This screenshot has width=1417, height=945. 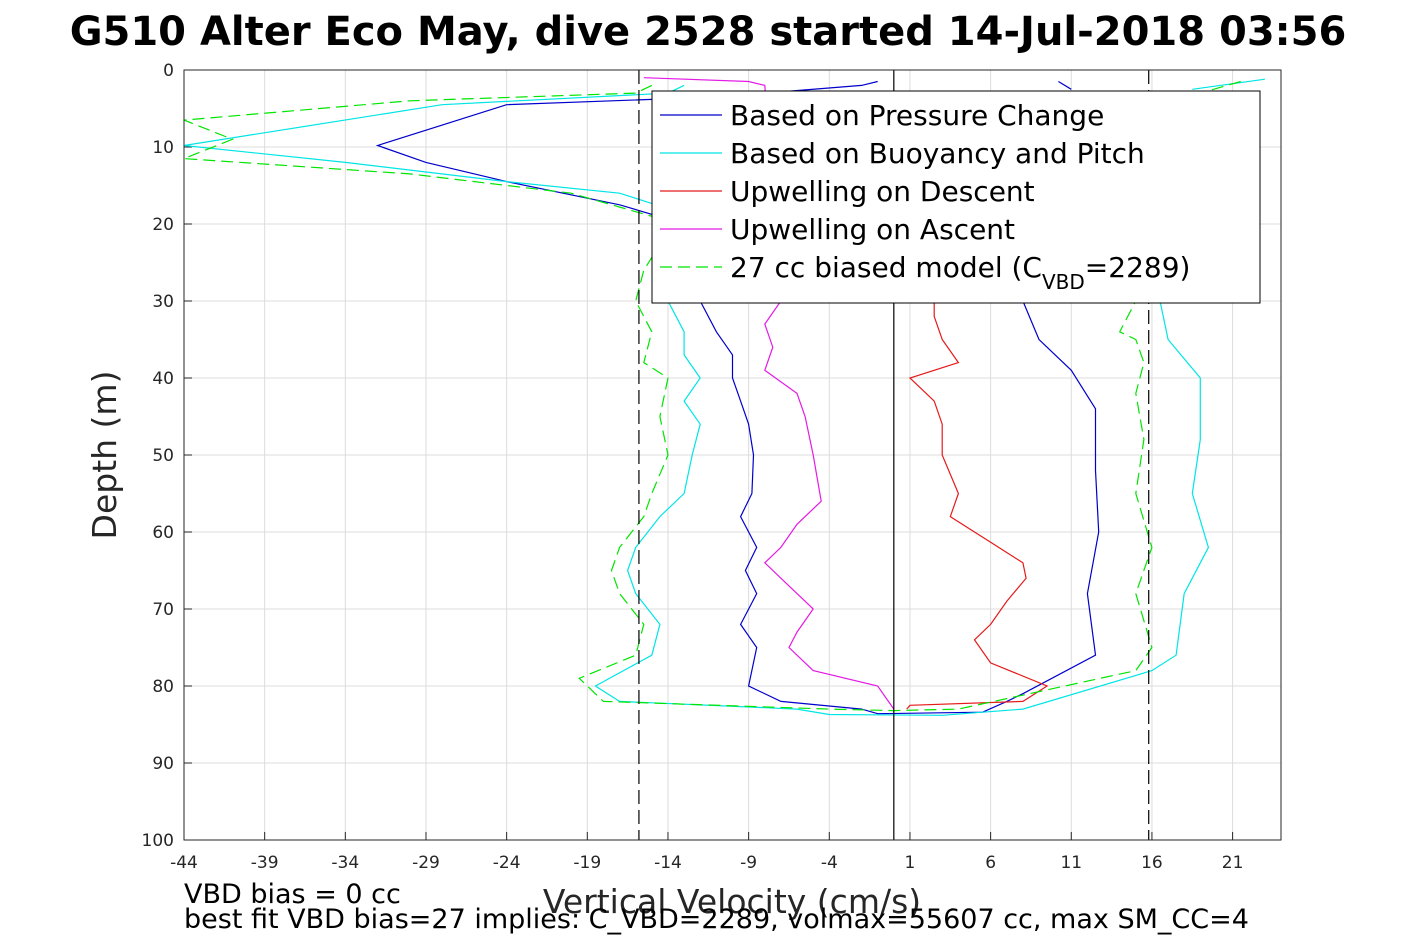 I want to click on y-tick-label: 10, so click(x=163, y=148).